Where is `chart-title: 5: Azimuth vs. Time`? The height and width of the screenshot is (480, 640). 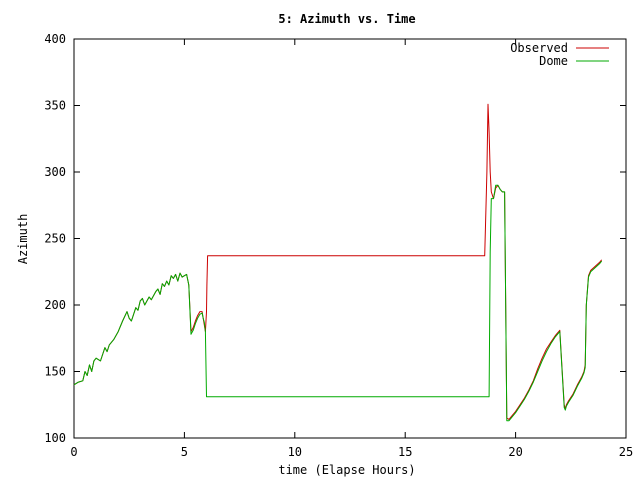 chart-title: 5: Azimuth vs. Time is located at coordinates (346, 19).